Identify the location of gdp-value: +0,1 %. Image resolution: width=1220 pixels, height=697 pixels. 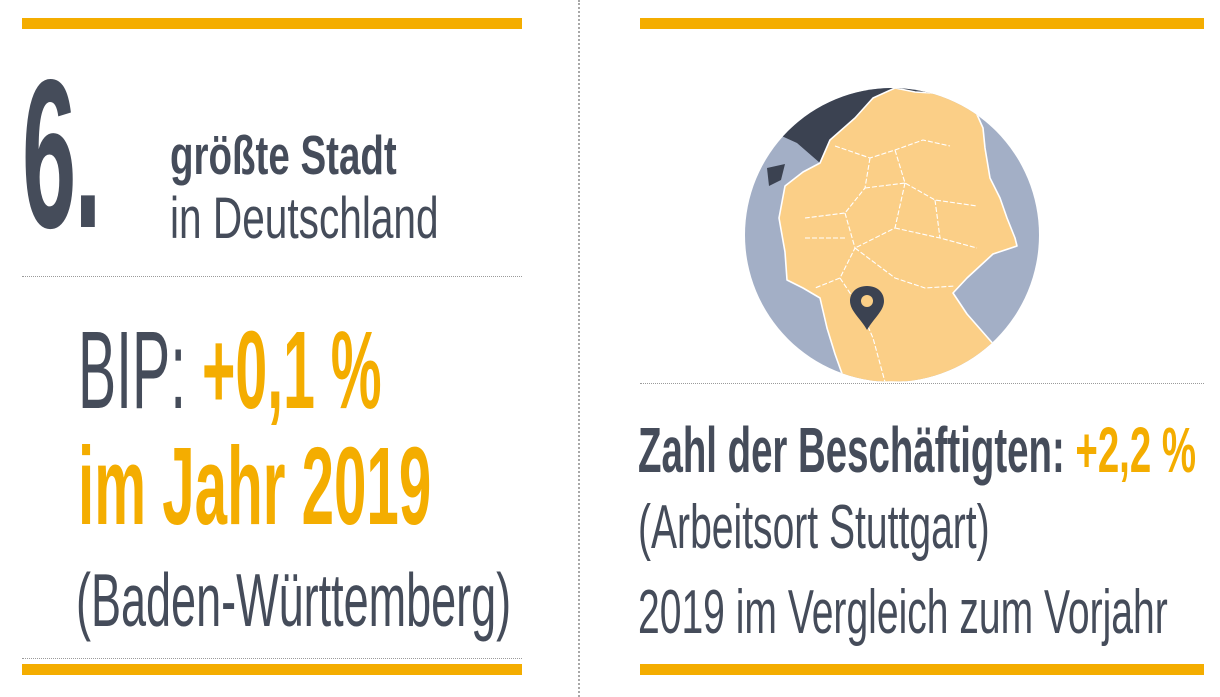
(291, 370).